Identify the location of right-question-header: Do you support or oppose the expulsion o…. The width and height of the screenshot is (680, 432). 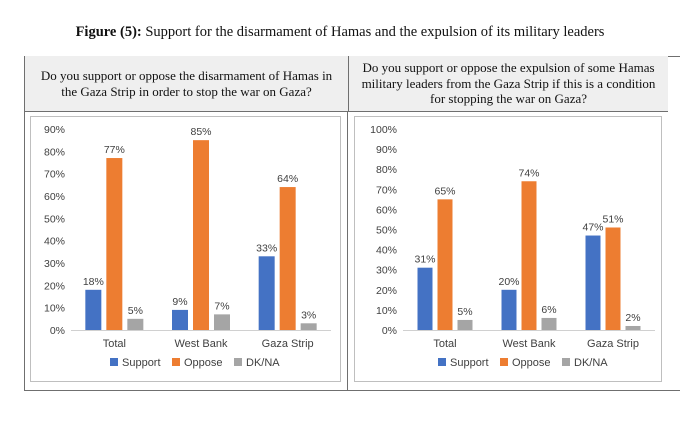
(508, 84).